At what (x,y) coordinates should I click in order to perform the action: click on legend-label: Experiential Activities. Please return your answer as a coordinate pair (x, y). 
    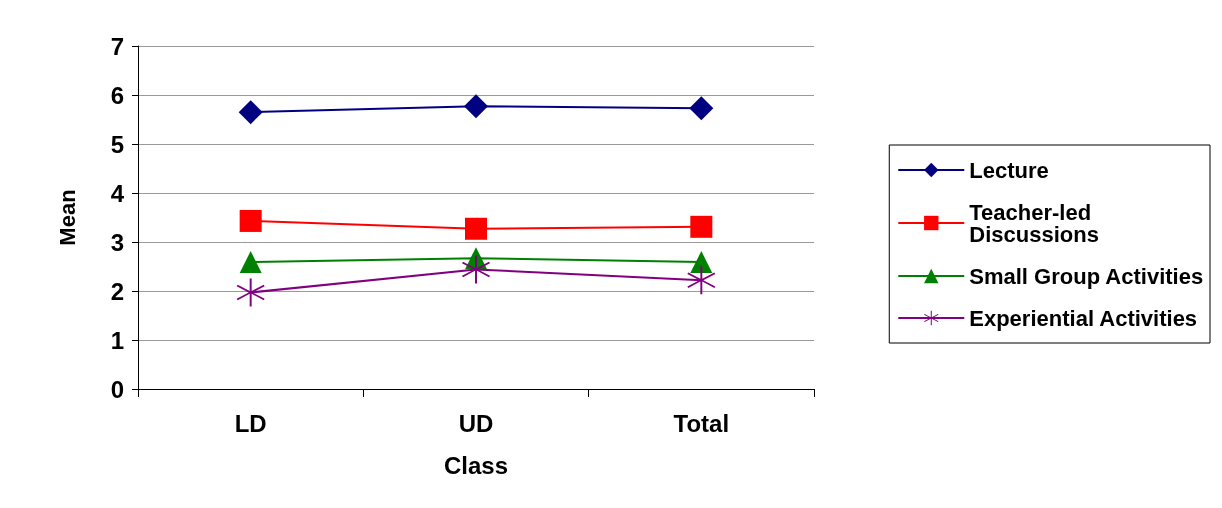
    Looking at the image, I should click on (1083, 318).